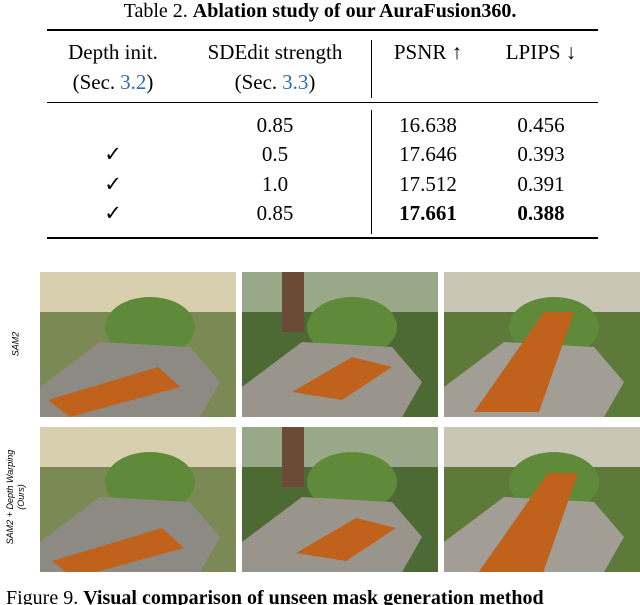 The image size is (640, 605). What do you see at coordinates (42, 596) in the screenshot?
I see `caption-label: Figure 9.` at bounding box center [42, 596].